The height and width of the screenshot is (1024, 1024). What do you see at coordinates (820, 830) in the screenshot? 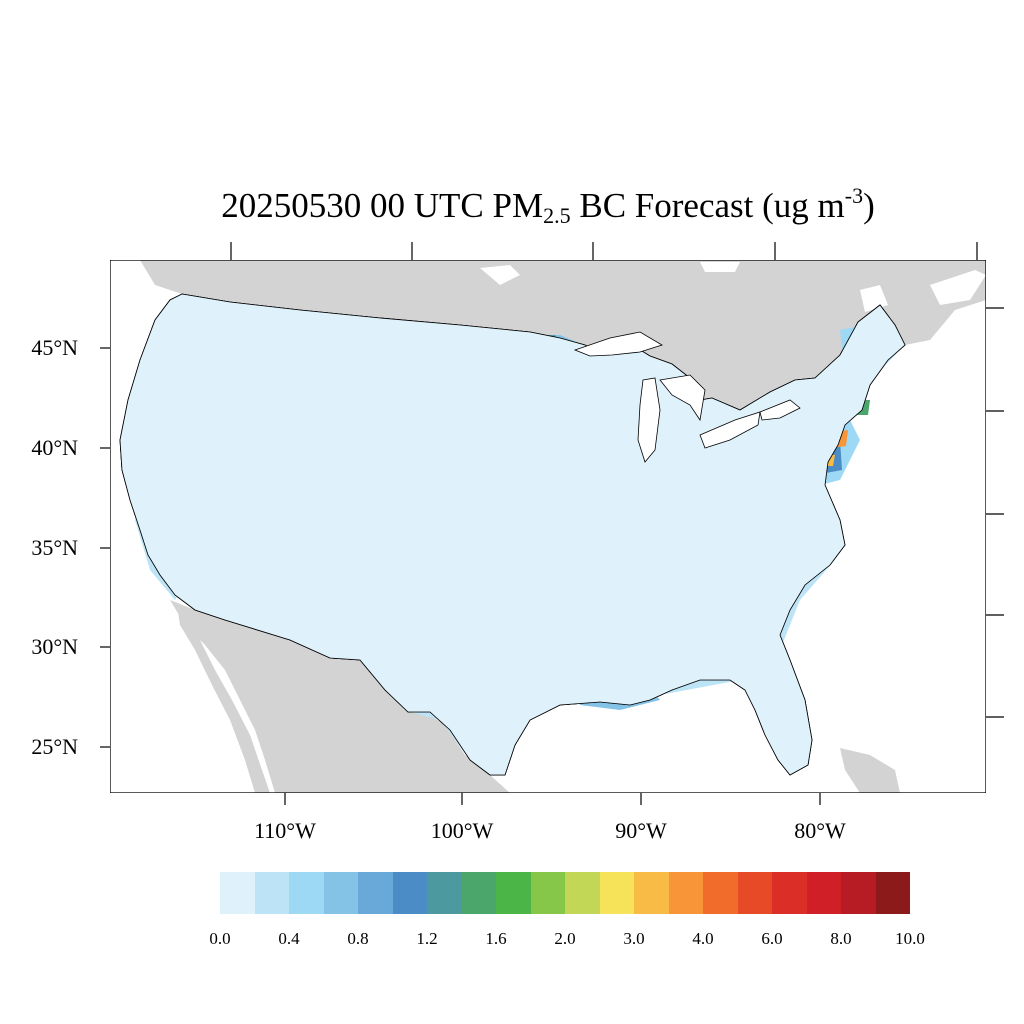
I see `lon-label-80w: 80°W` at bounding box center [820, 830].